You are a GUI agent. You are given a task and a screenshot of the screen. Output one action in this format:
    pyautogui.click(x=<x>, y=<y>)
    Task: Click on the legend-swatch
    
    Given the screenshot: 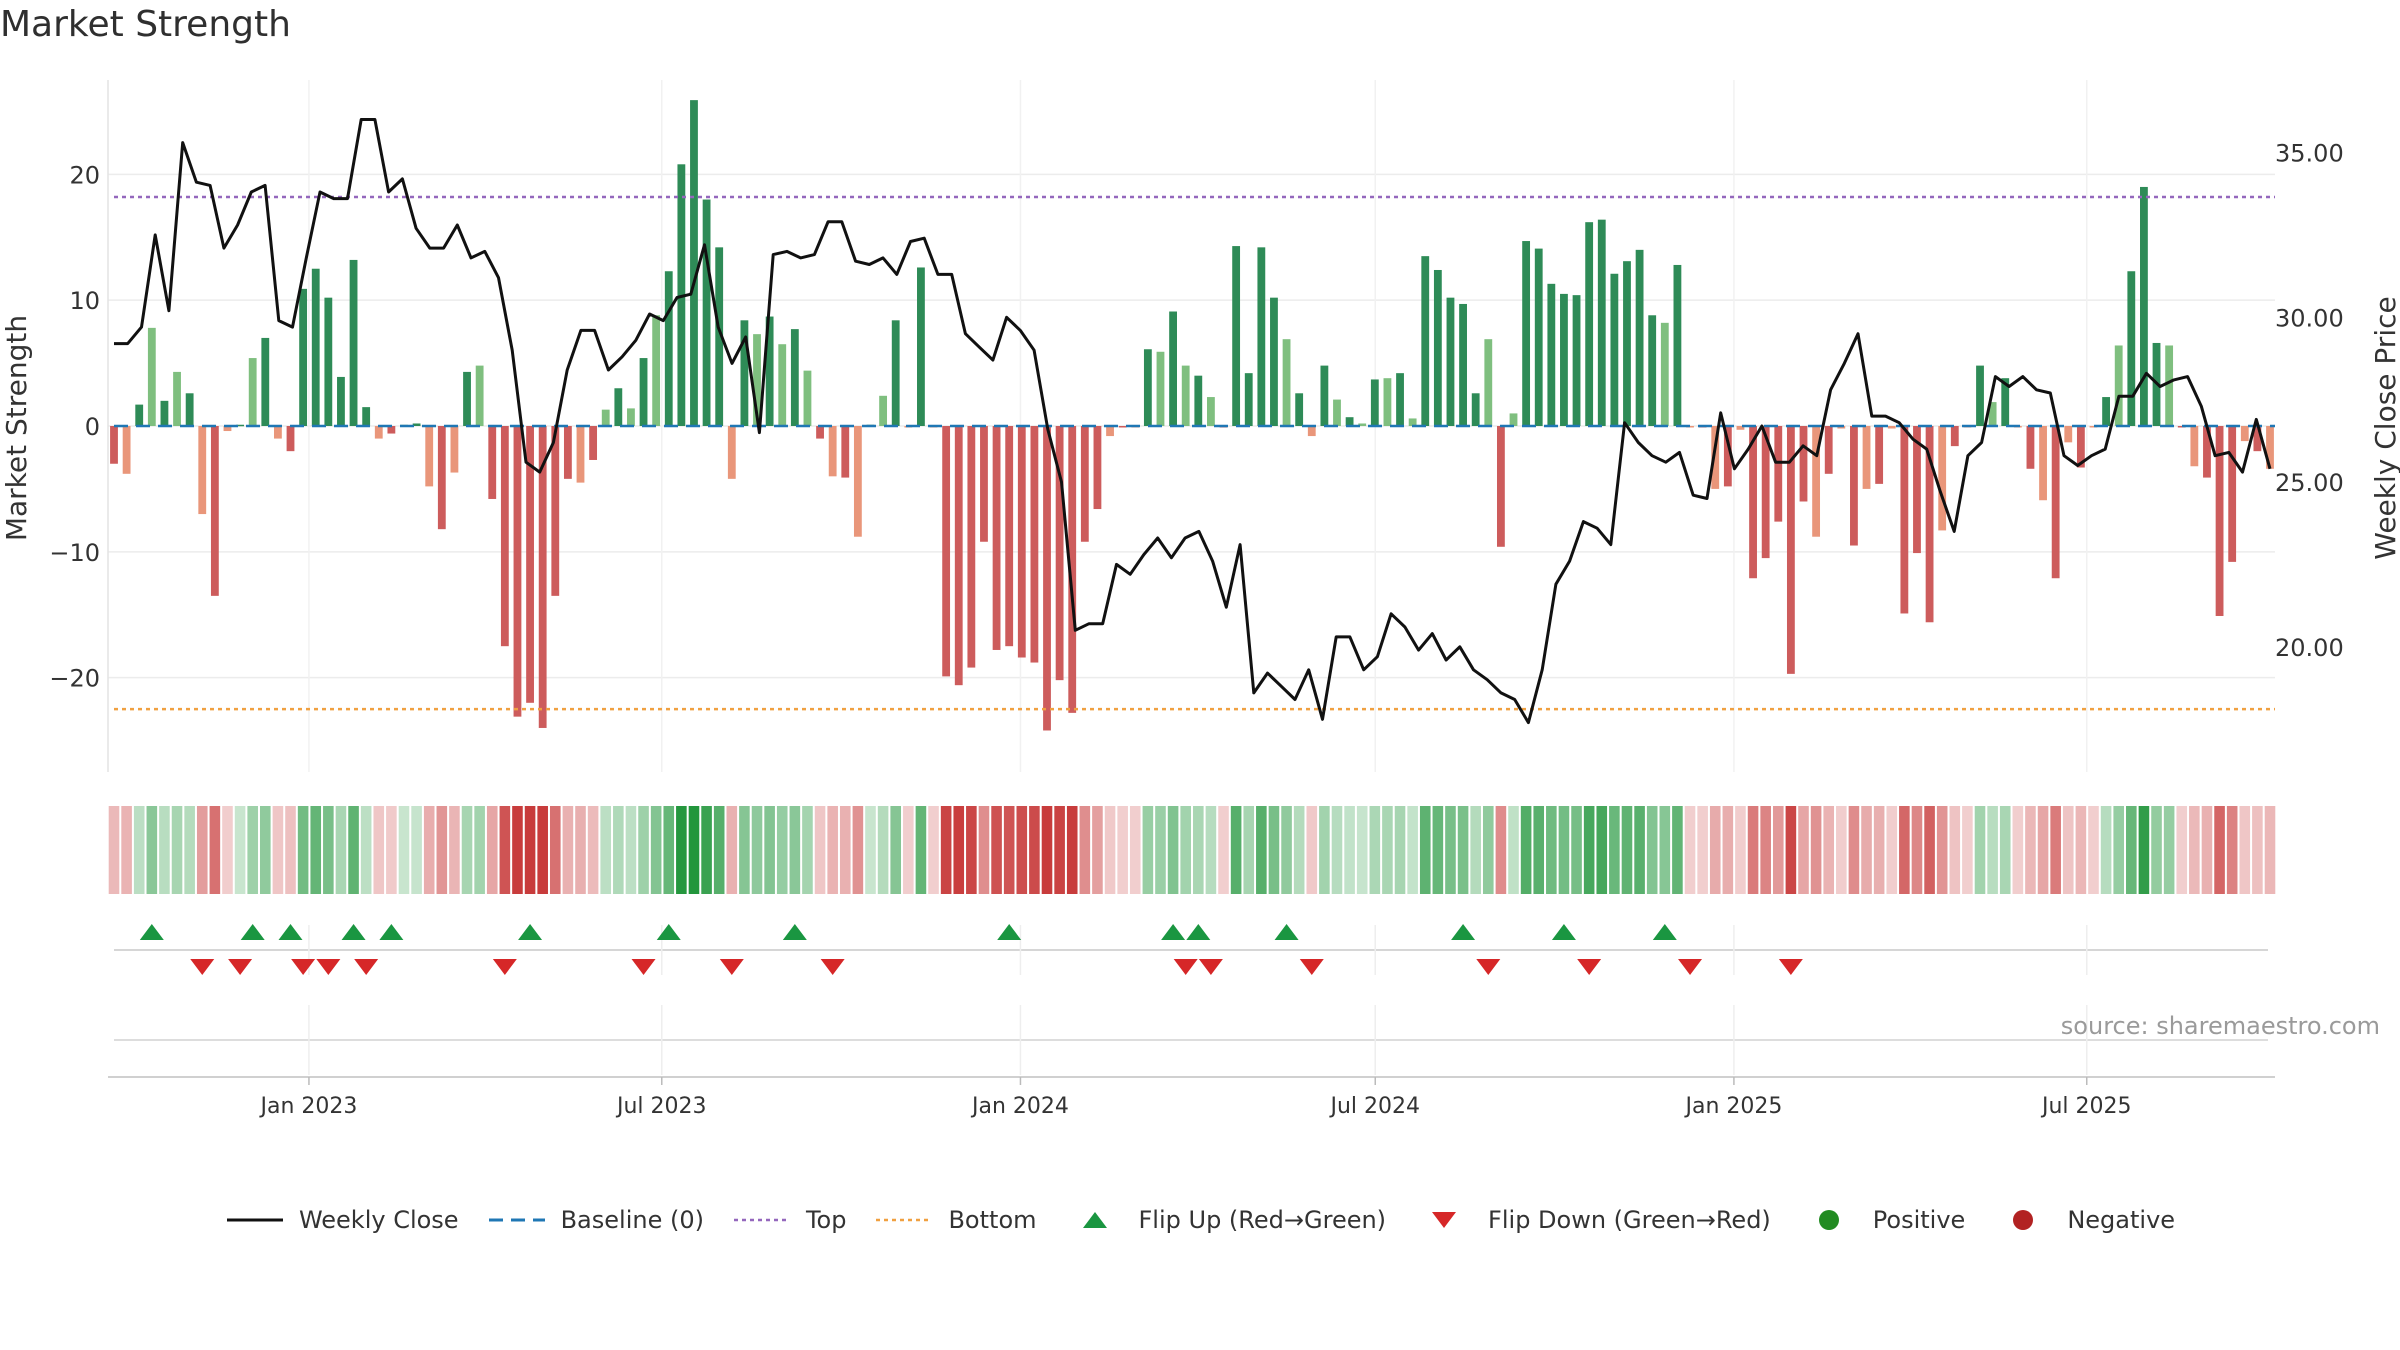 What is the action you would take?
    pyautogui.click(x=2023, y=1220)
    